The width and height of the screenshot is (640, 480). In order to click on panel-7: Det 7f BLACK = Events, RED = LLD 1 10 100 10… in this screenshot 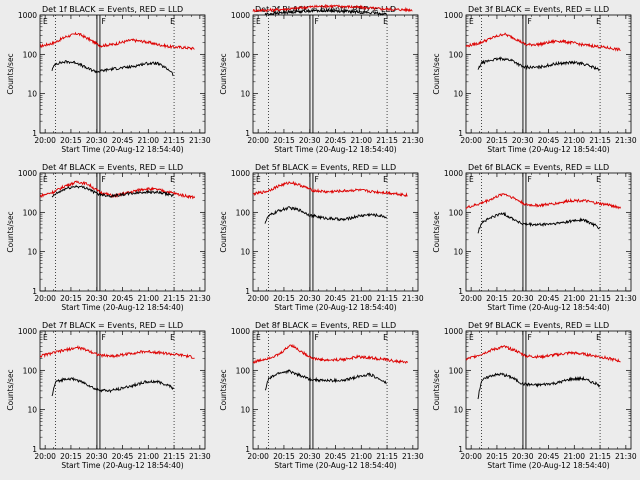, I will do `click(108, 395)`.